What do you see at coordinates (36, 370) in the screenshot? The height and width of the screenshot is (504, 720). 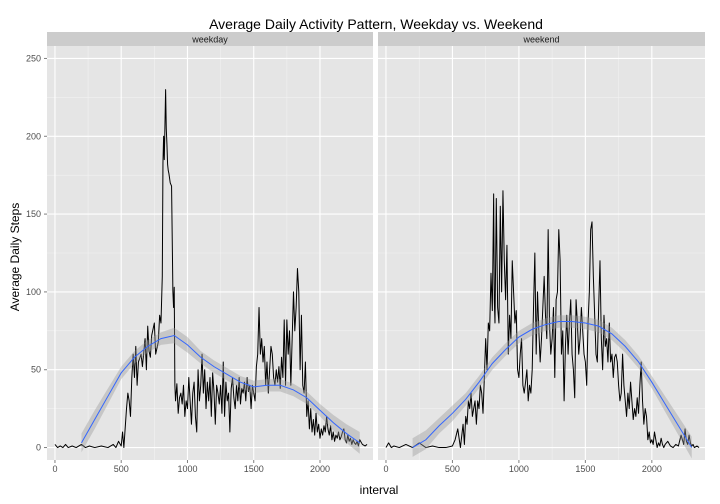 I see `y-tick-label: 50` at bounding box center [36, 370].